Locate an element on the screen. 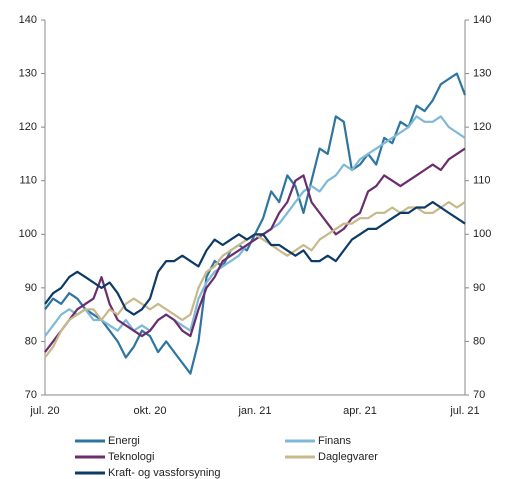  y-tick-label: 140 is located at coordinates (28, 20).